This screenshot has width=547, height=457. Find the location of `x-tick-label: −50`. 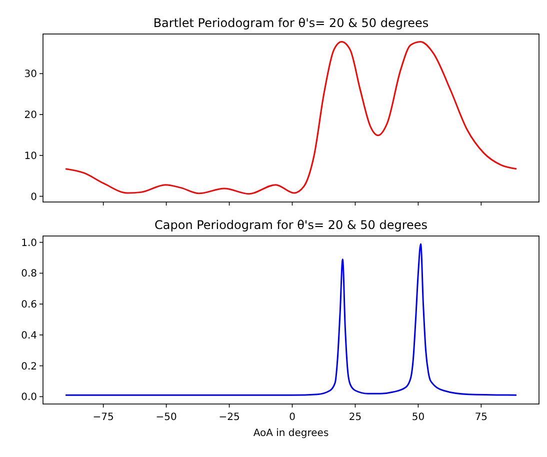

x-tick-label: −50 is located at coordinates (166, 417).